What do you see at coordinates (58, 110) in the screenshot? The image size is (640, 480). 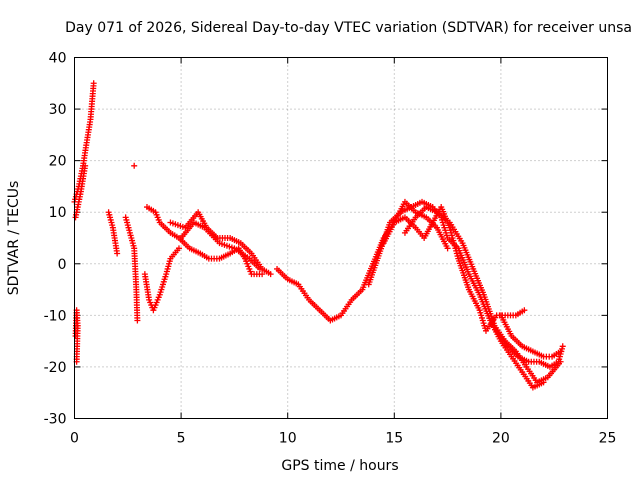 I see `y-tick-label: 30` at bounding box center [58, 110].